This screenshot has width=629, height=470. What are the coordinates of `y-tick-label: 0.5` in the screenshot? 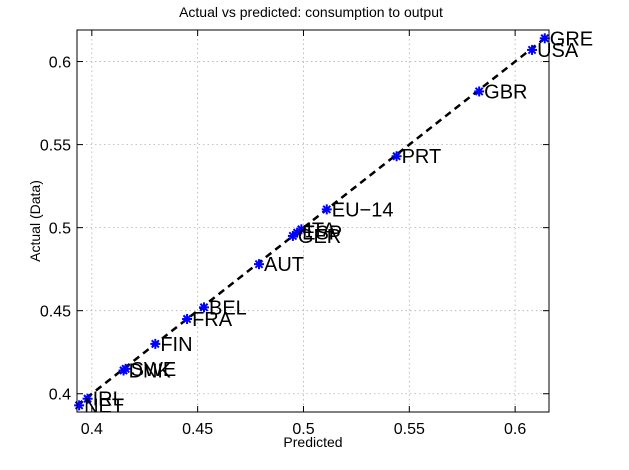 It's located at (60, 229).